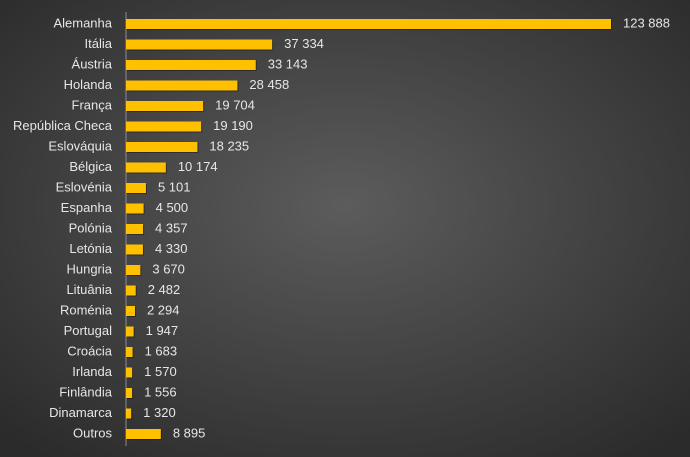 The width and height of the screenshot is (690, 457). I want to click on category-label: Irlanda, so click(92, 371).